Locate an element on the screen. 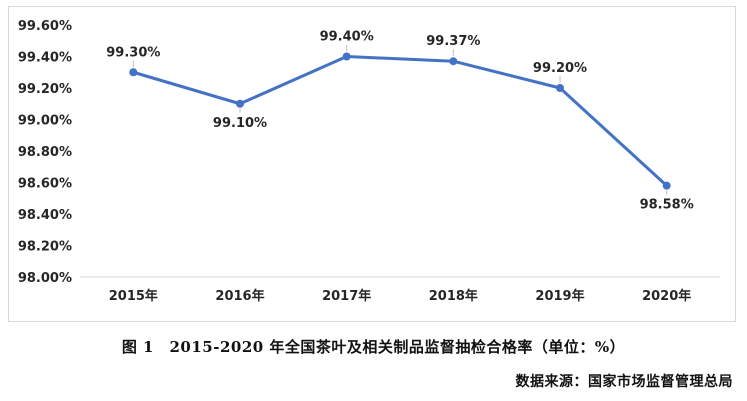 The image size is (747, 401). y-tick-label: 98.60% is located at coordinates (45, 184).